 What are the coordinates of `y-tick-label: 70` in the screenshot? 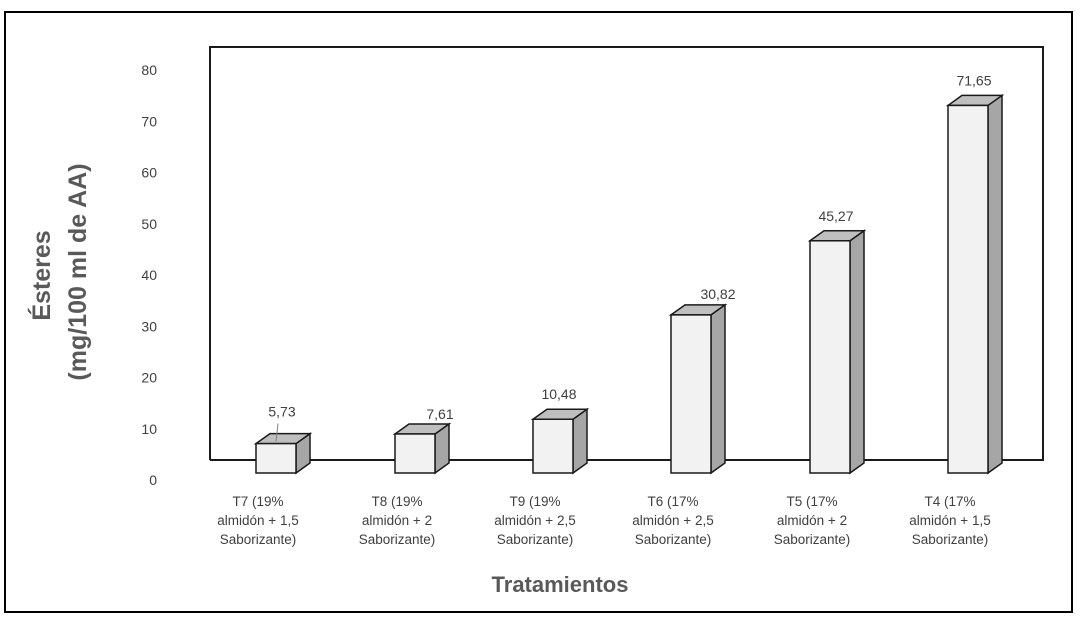 It's located at (149, 121).